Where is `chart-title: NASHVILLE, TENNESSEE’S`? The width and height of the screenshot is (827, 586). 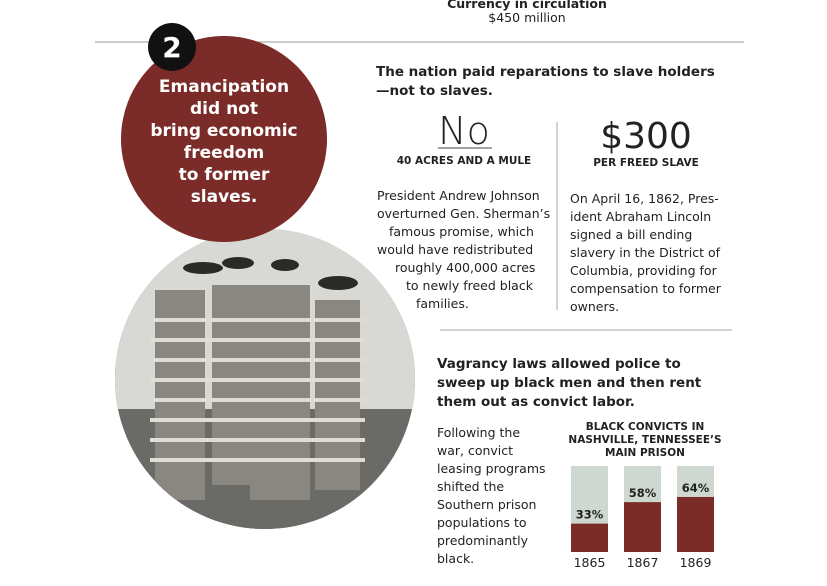 chart-title: NASHVILLE, TENNESSEE’S is located at coordinates (644, 440).